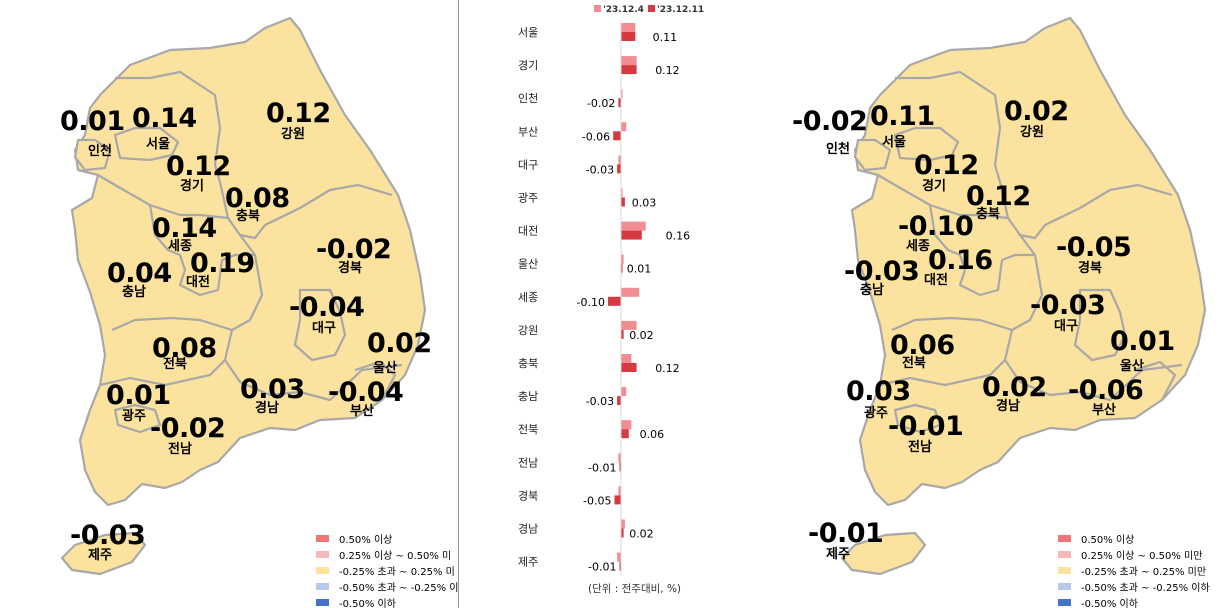  Describe the element at coordinates (1068, 305) in the screenshot. I see `region-value-10: -0.03` at that location.